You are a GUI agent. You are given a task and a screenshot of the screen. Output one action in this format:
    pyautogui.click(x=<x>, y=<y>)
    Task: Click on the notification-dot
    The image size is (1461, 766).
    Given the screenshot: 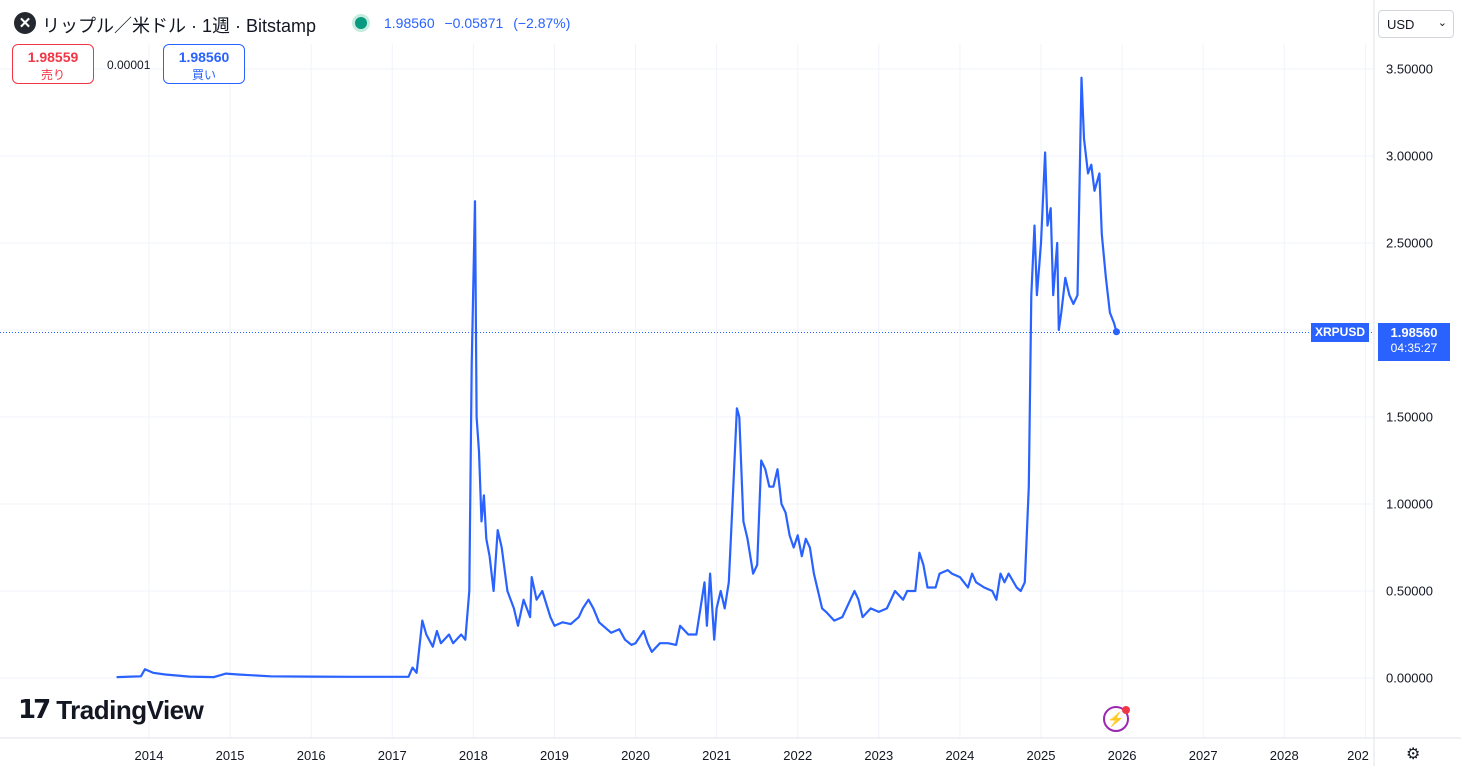 What is the action you would take?
    pyautogui.click(x=1126, y=710)
    